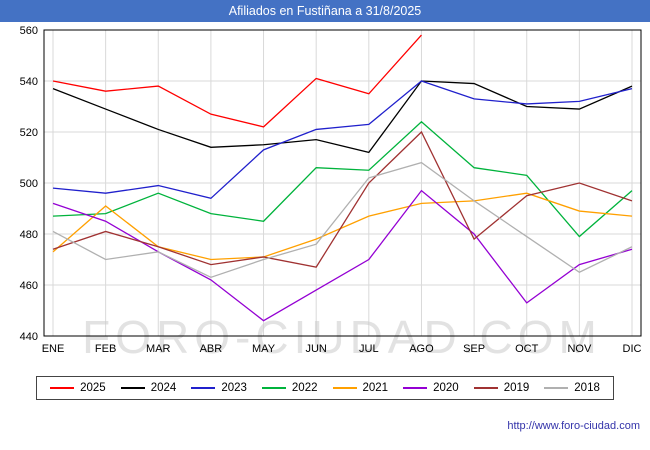 The height and width of the screenshot is (450, 650). What do you see at coordinates (273, 388) in the screenshot?
I see `legend-swatch-2022` at bounding box center [273, 388].